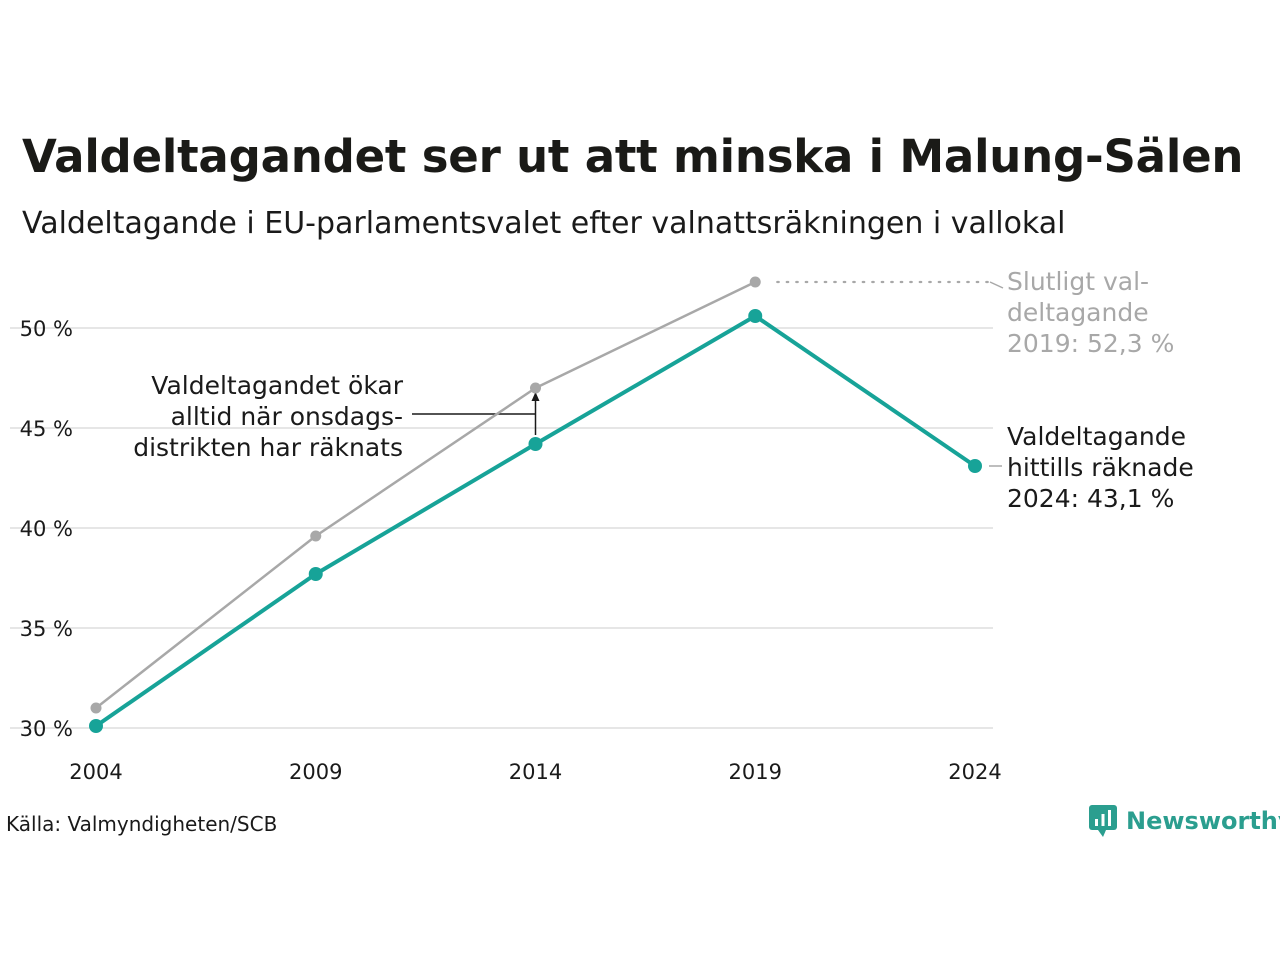  Describe the element at coordinates (535, 396) in the screenshot. I see `gap-arrowhead` at that location.